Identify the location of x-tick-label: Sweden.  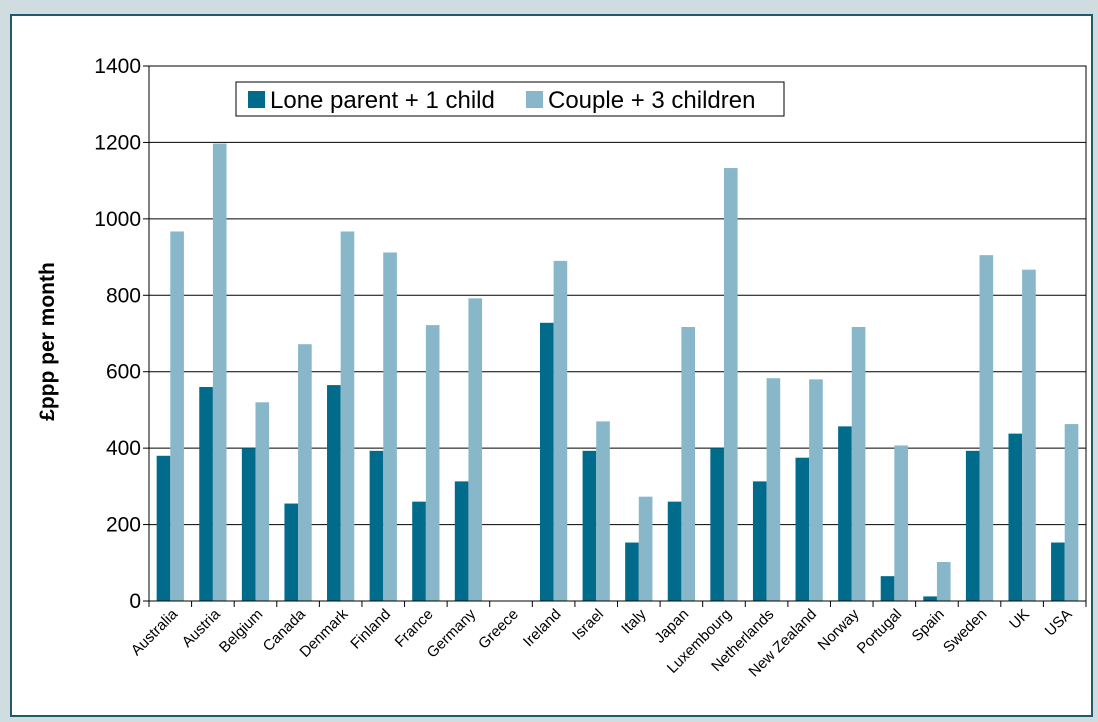
(965, 631).